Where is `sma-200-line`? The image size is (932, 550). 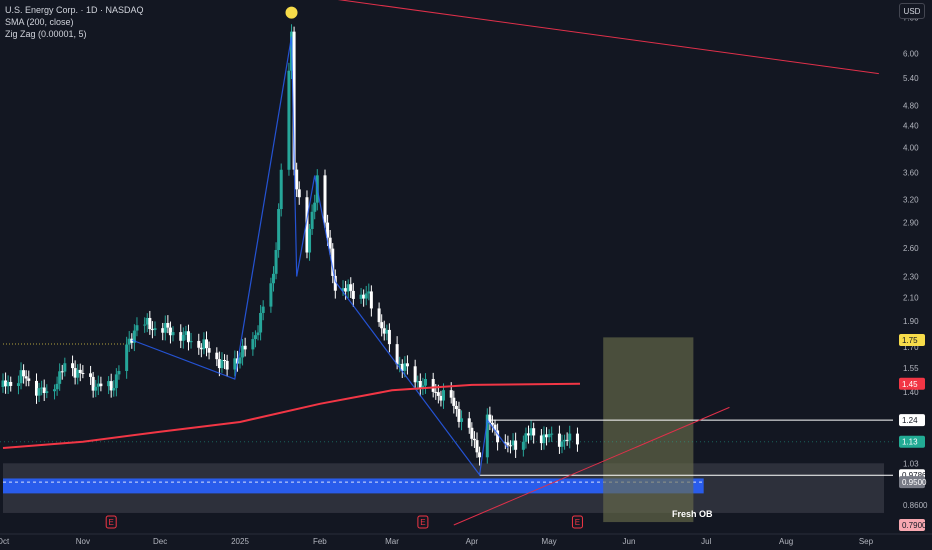
sma-200-line is located at coordinates (291, 415).